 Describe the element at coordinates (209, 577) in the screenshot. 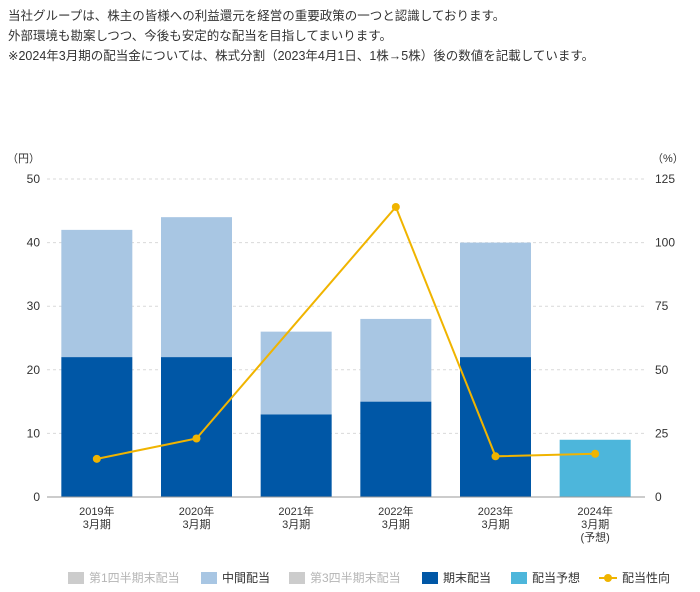

I see `legend-swatch-interim` at that location.